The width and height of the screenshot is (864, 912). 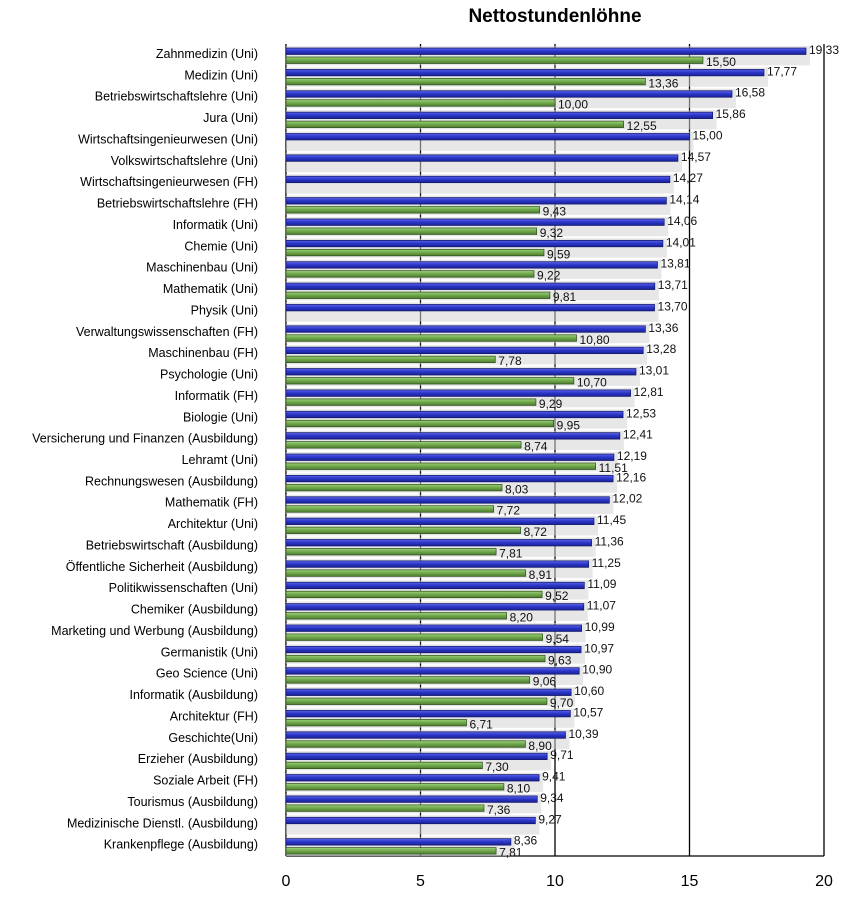 What do you see at coordinates (562, 703) in the screenshot?
I see `value-label-series2: 9,70` at bounding box center [562, 703].